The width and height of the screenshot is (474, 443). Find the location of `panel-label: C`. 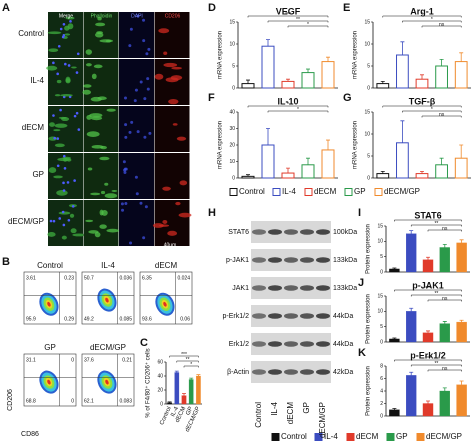

panel-label: C is located at coordinates (144, 343).